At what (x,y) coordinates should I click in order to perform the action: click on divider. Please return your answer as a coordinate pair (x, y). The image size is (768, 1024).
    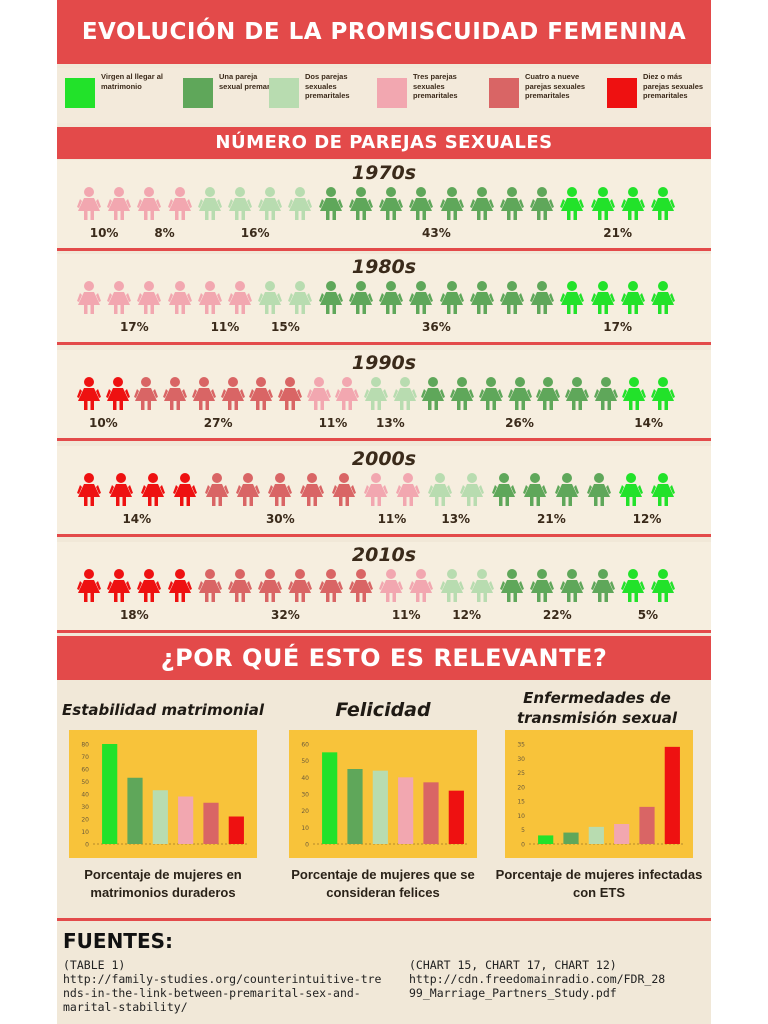
    Looking at the image, I should click on (384, 631).